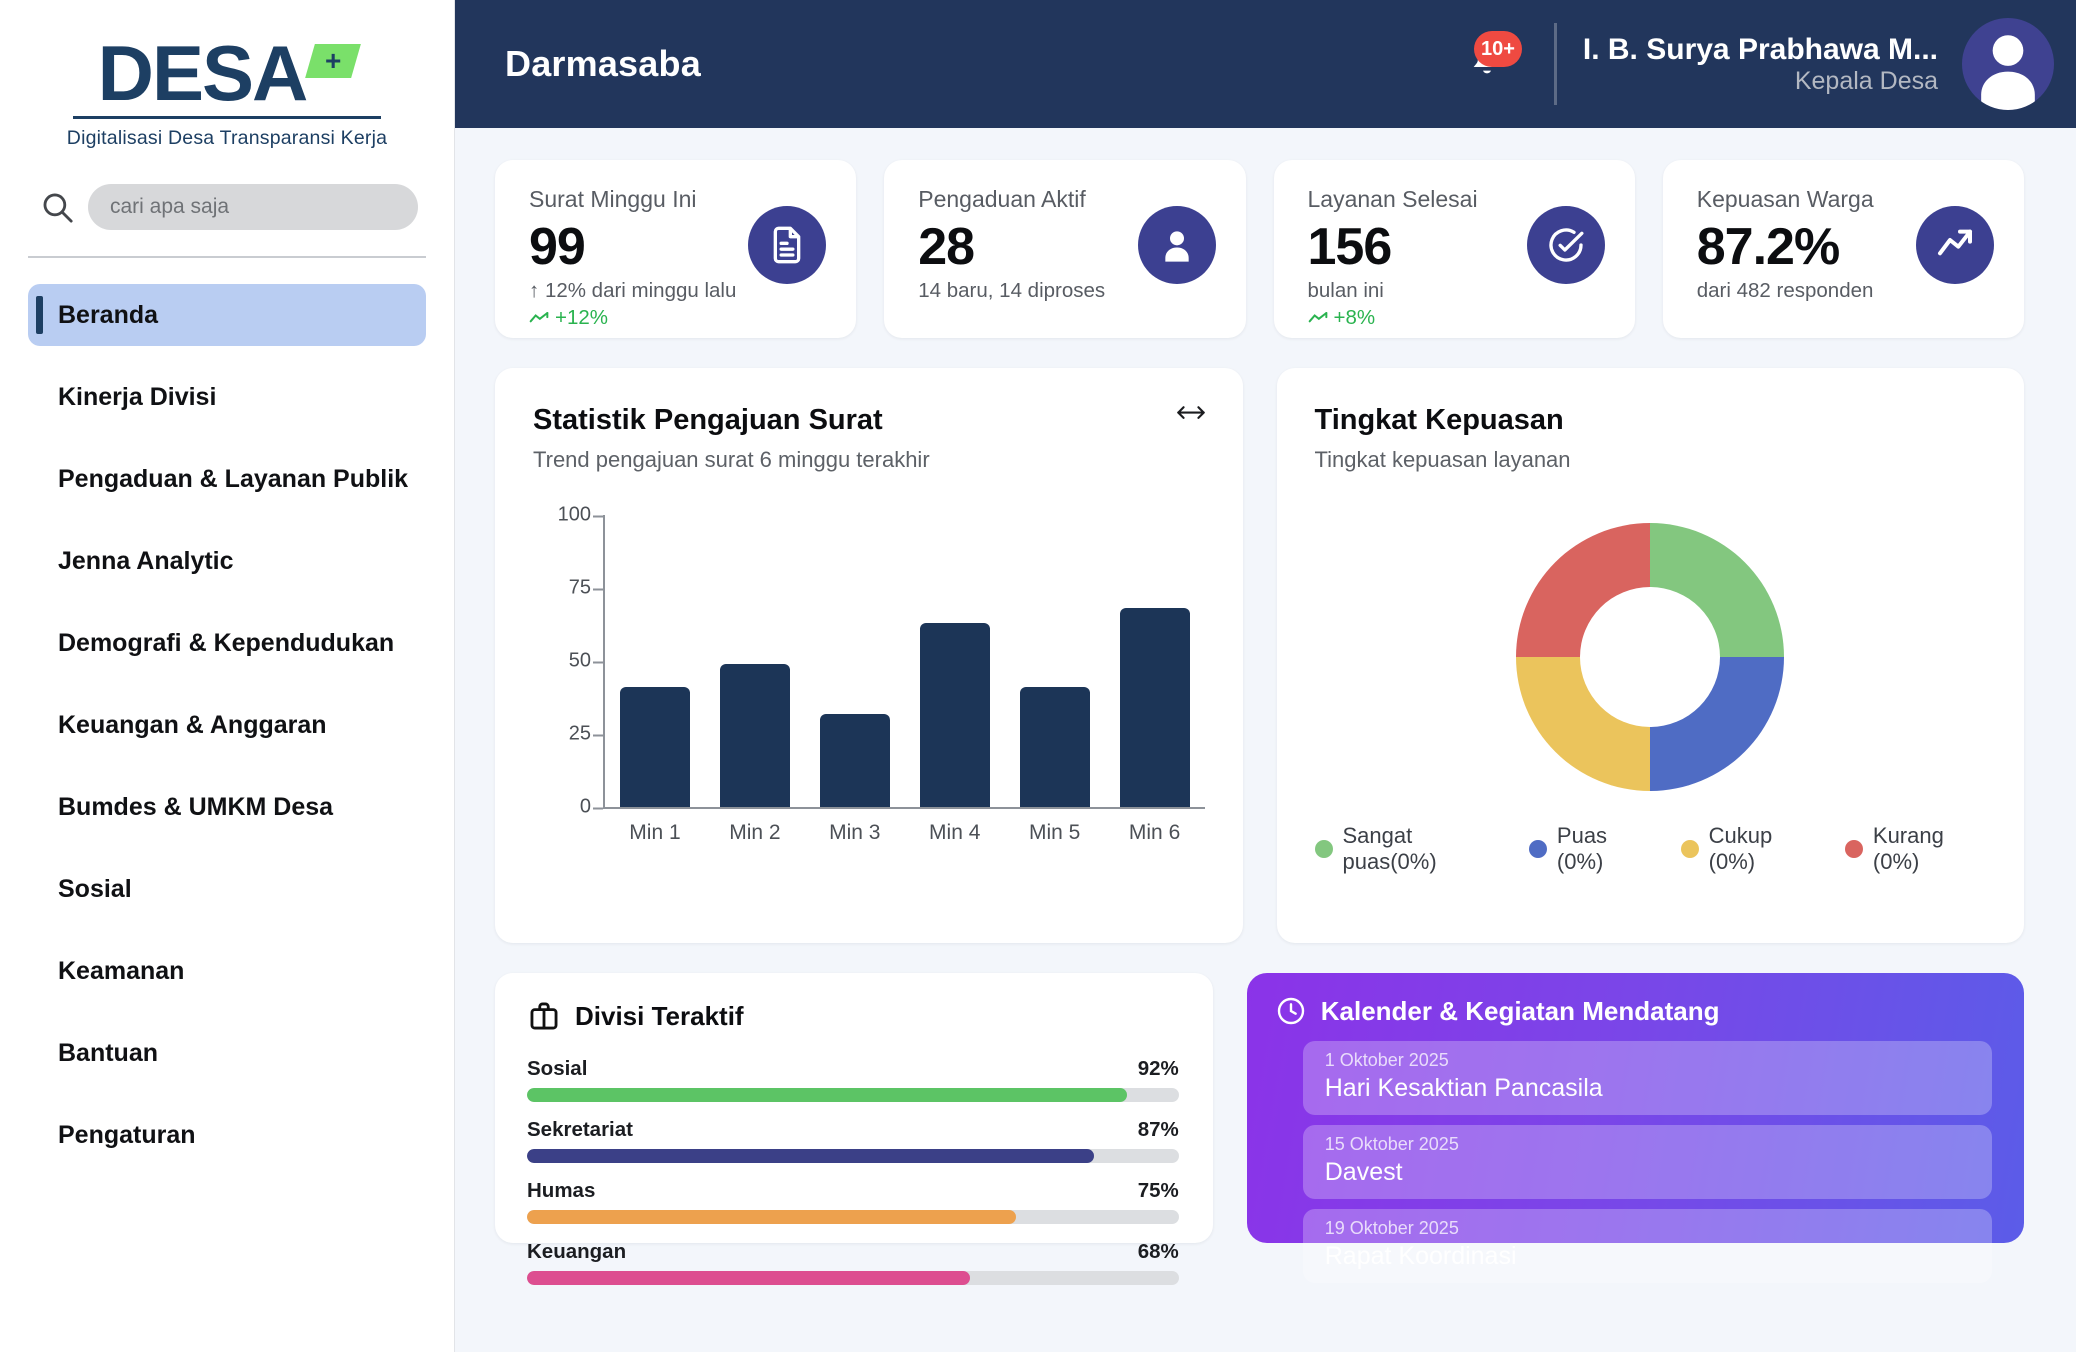  I want to click on legend-item-cukup: Cukup (0%), so click(1747, 849).